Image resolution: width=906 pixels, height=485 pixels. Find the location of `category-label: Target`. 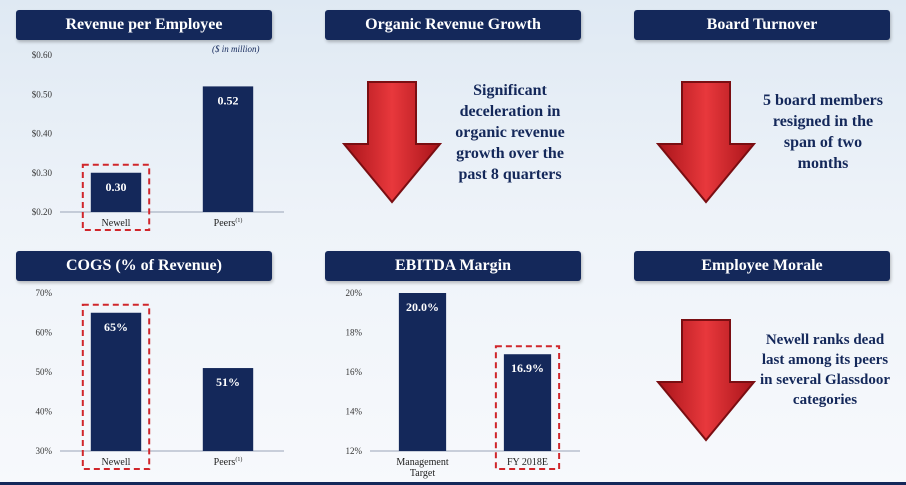

category-label: Target is located at coordinates (422, 473).